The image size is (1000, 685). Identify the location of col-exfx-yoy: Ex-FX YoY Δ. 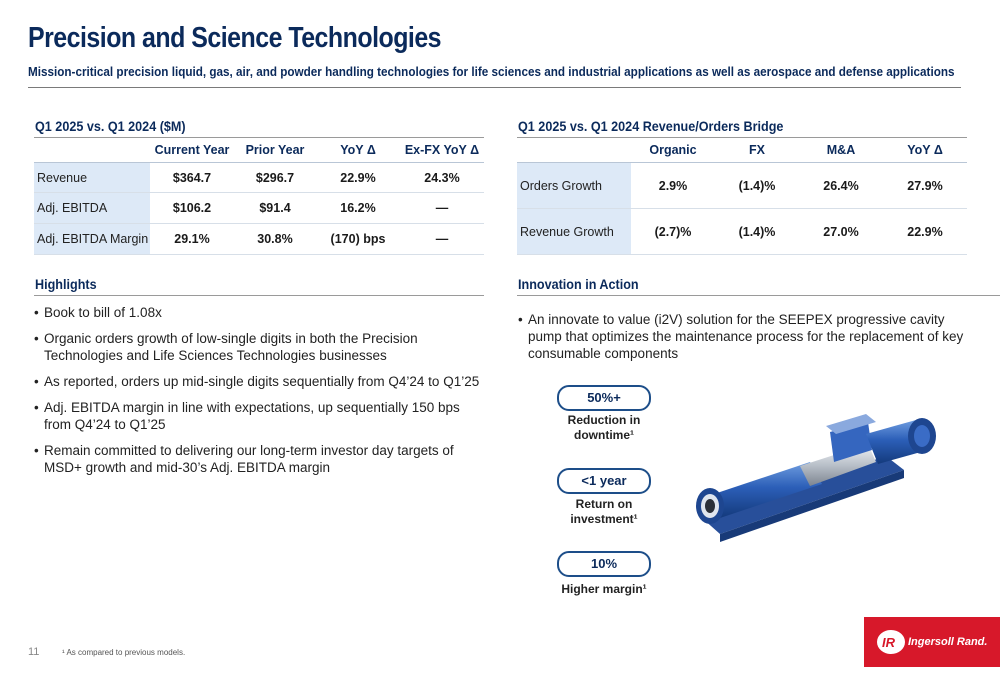
(442, 150).